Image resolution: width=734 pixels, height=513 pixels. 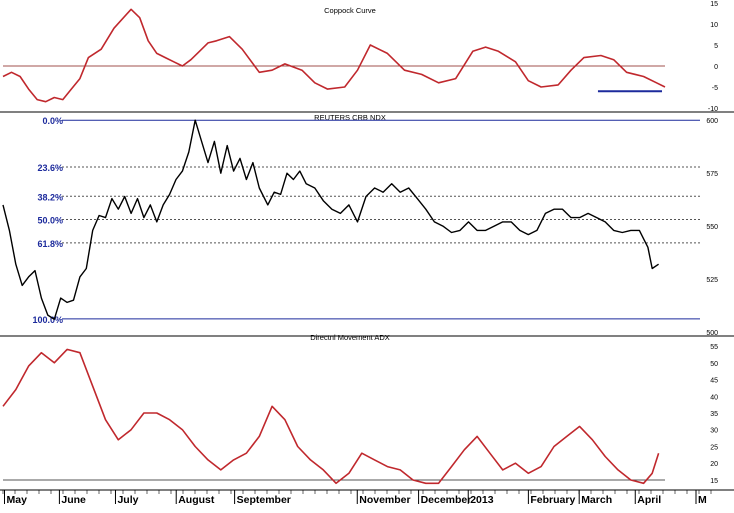 I want to click on panel-adx-ytick: 50, so click(x=714, y=364).